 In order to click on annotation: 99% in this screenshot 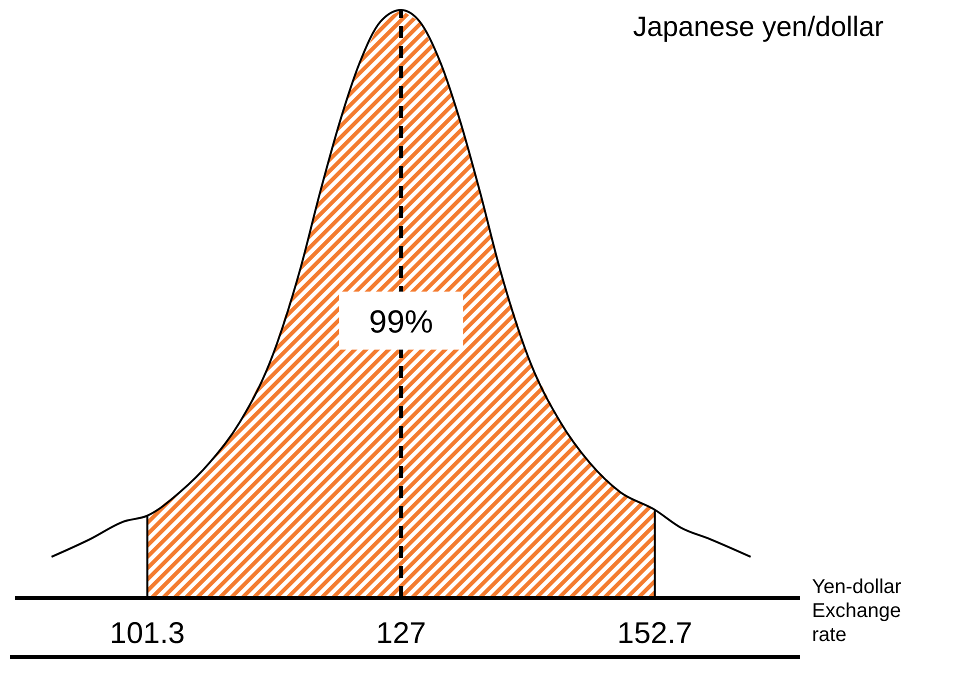, I will do `click(401, 322)`.